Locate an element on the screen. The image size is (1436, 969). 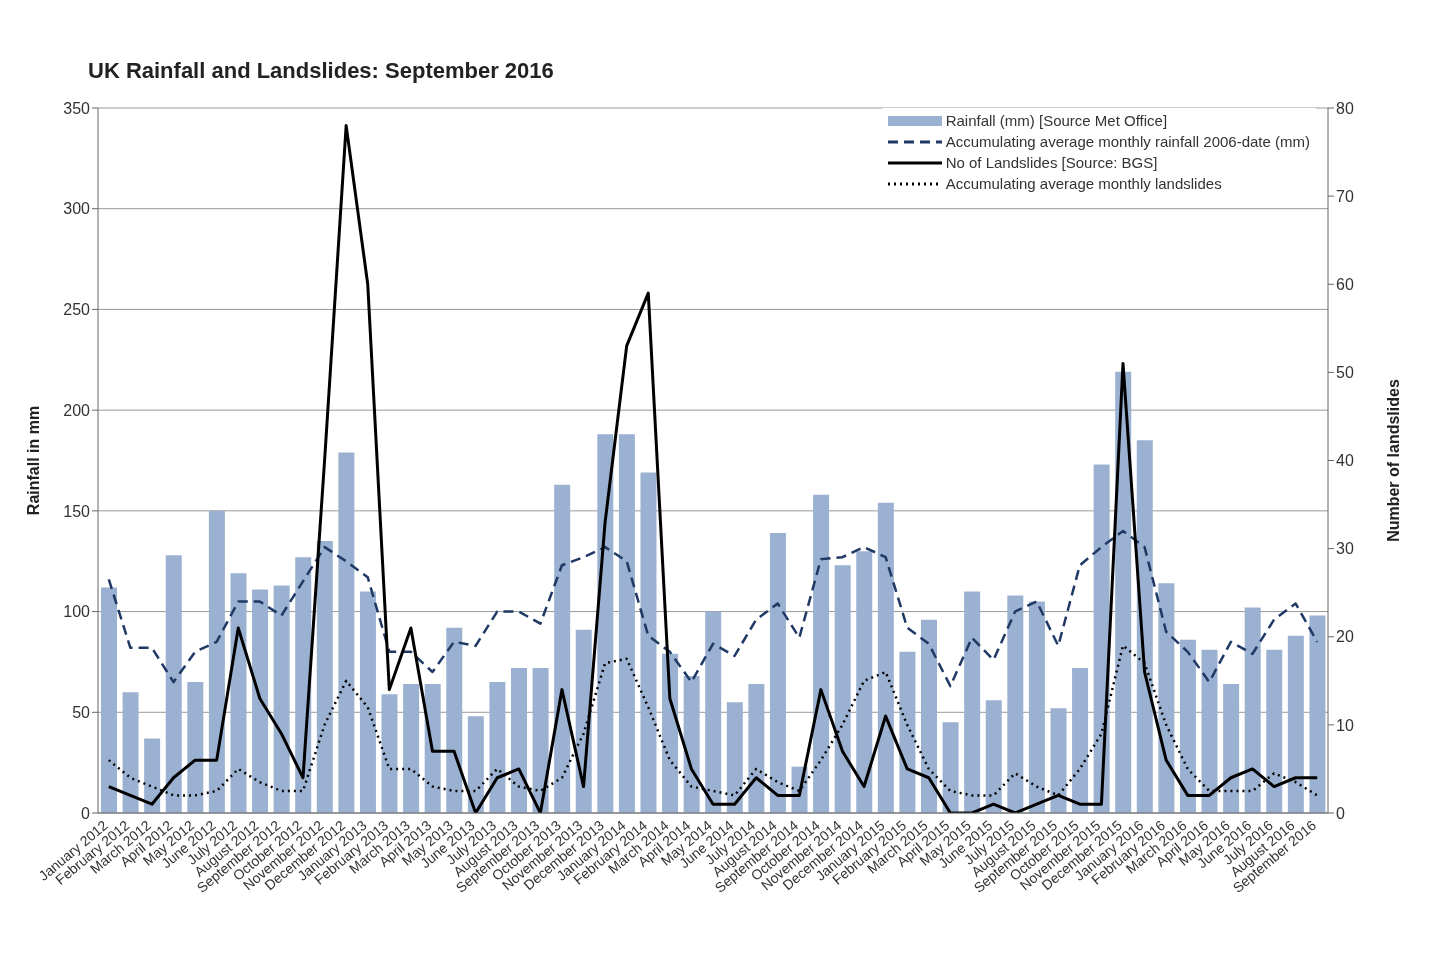
y2-tick-label: 20 is located at coordinates (1345, 637).